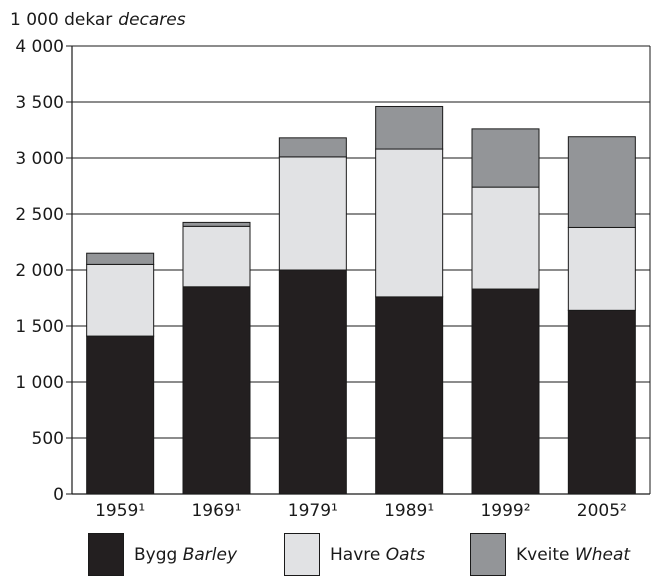  I want to click on x-tick-label: 1969¹, so click(216, 511).